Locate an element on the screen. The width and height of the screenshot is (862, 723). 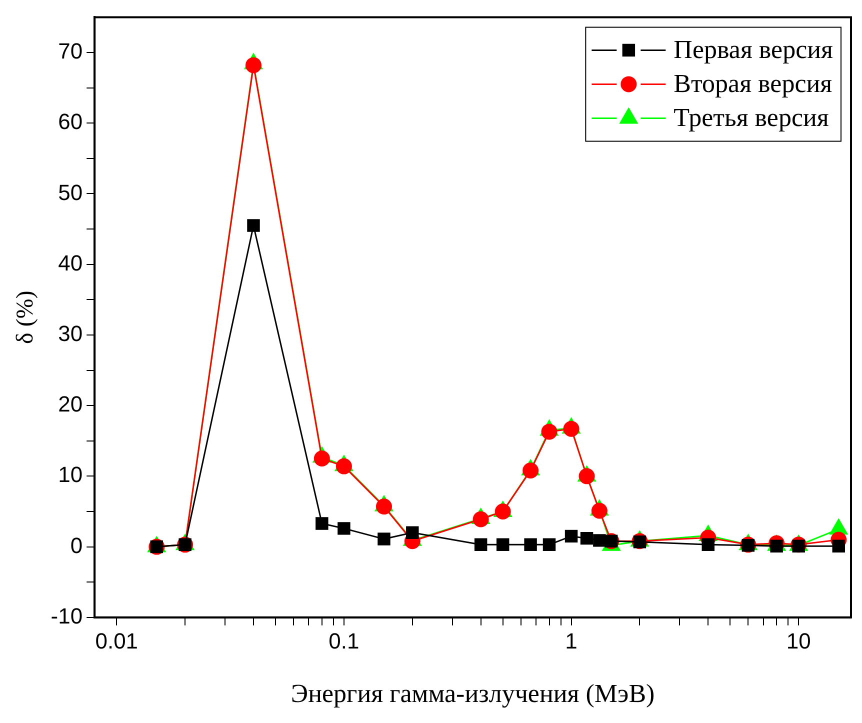
x-tick-label: 10 is located at coordinates (798, 641).